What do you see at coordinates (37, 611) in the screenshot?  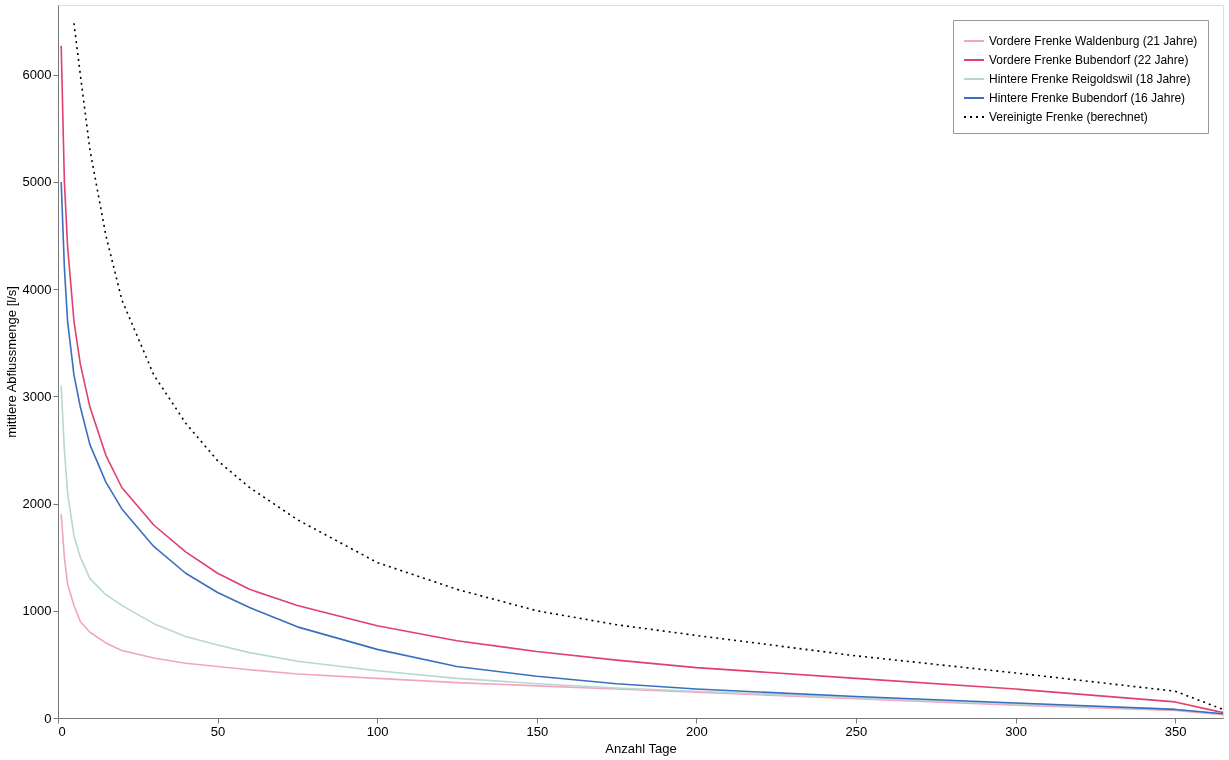 I see `y-tick-label: 1000` at bounding box center [37, 611].